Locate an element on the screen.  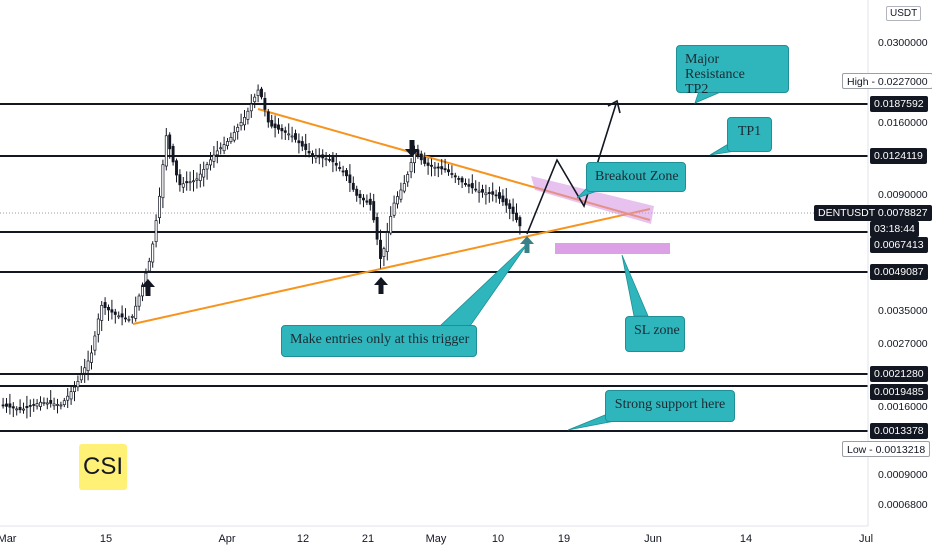
price-tag-6: 0.0049087 is located at coordinates (899, 272).